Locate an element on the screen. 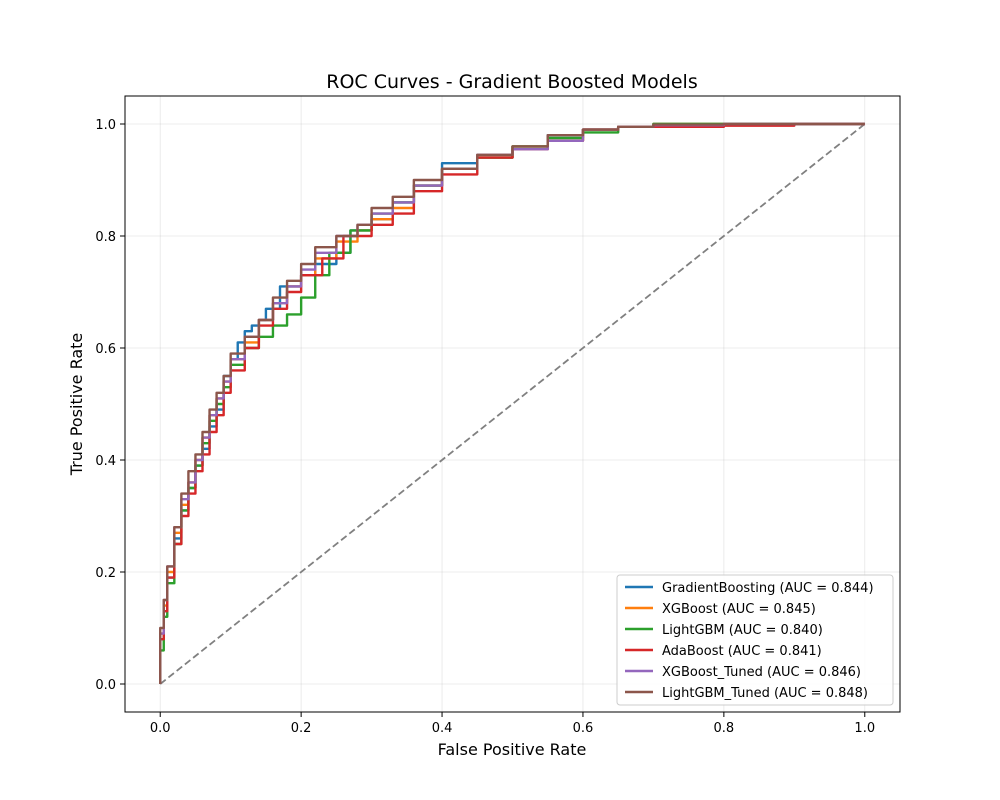 The image size is (1000, 800). x-tick-label: 0.4 is located at coordinates (442, 728).